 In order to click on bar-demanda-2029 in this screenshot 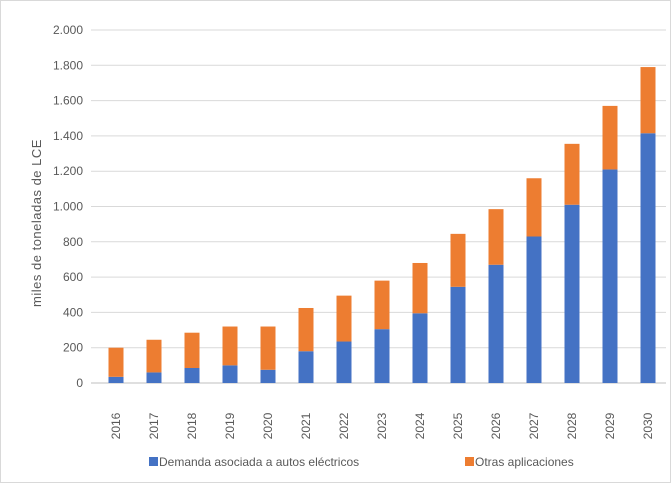, I will do `click(610, 276)`.